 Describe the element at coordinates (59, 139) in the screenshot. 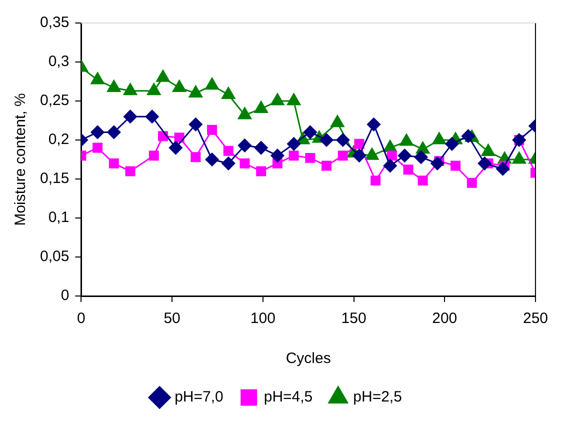

I see `y-tick-label: 0,2` at that location.